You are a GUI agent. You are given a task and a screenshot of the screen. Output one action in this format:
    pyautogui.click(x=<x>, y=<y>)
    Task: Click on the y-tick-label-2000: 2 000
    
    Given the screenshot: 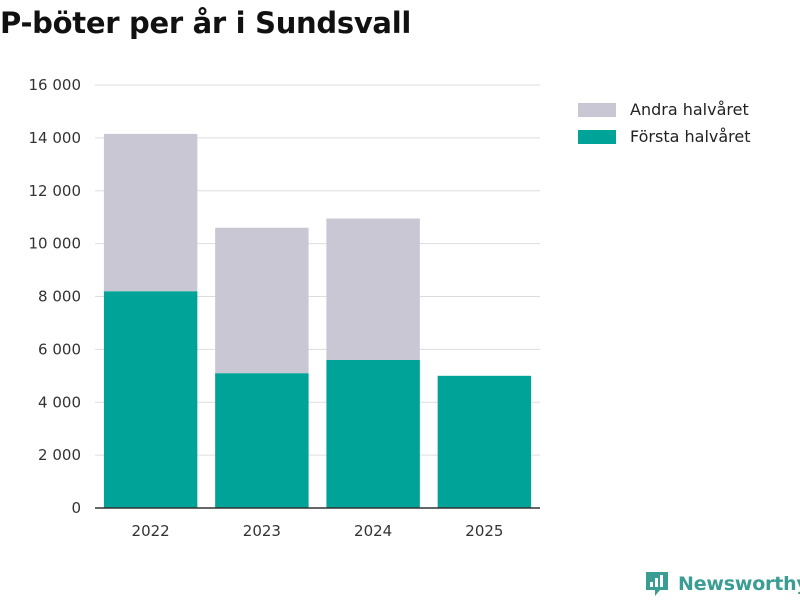 What is the action you would take?
    pyautogui.click(x=59, y=455)
    